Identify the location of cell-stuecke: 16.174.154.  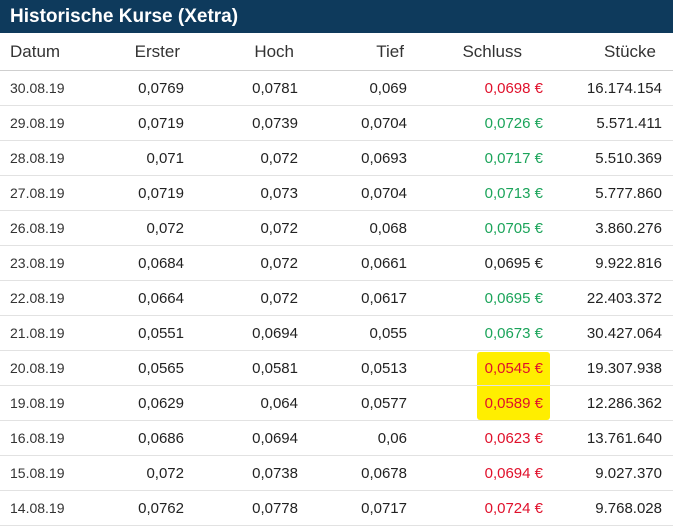
(608, 88).